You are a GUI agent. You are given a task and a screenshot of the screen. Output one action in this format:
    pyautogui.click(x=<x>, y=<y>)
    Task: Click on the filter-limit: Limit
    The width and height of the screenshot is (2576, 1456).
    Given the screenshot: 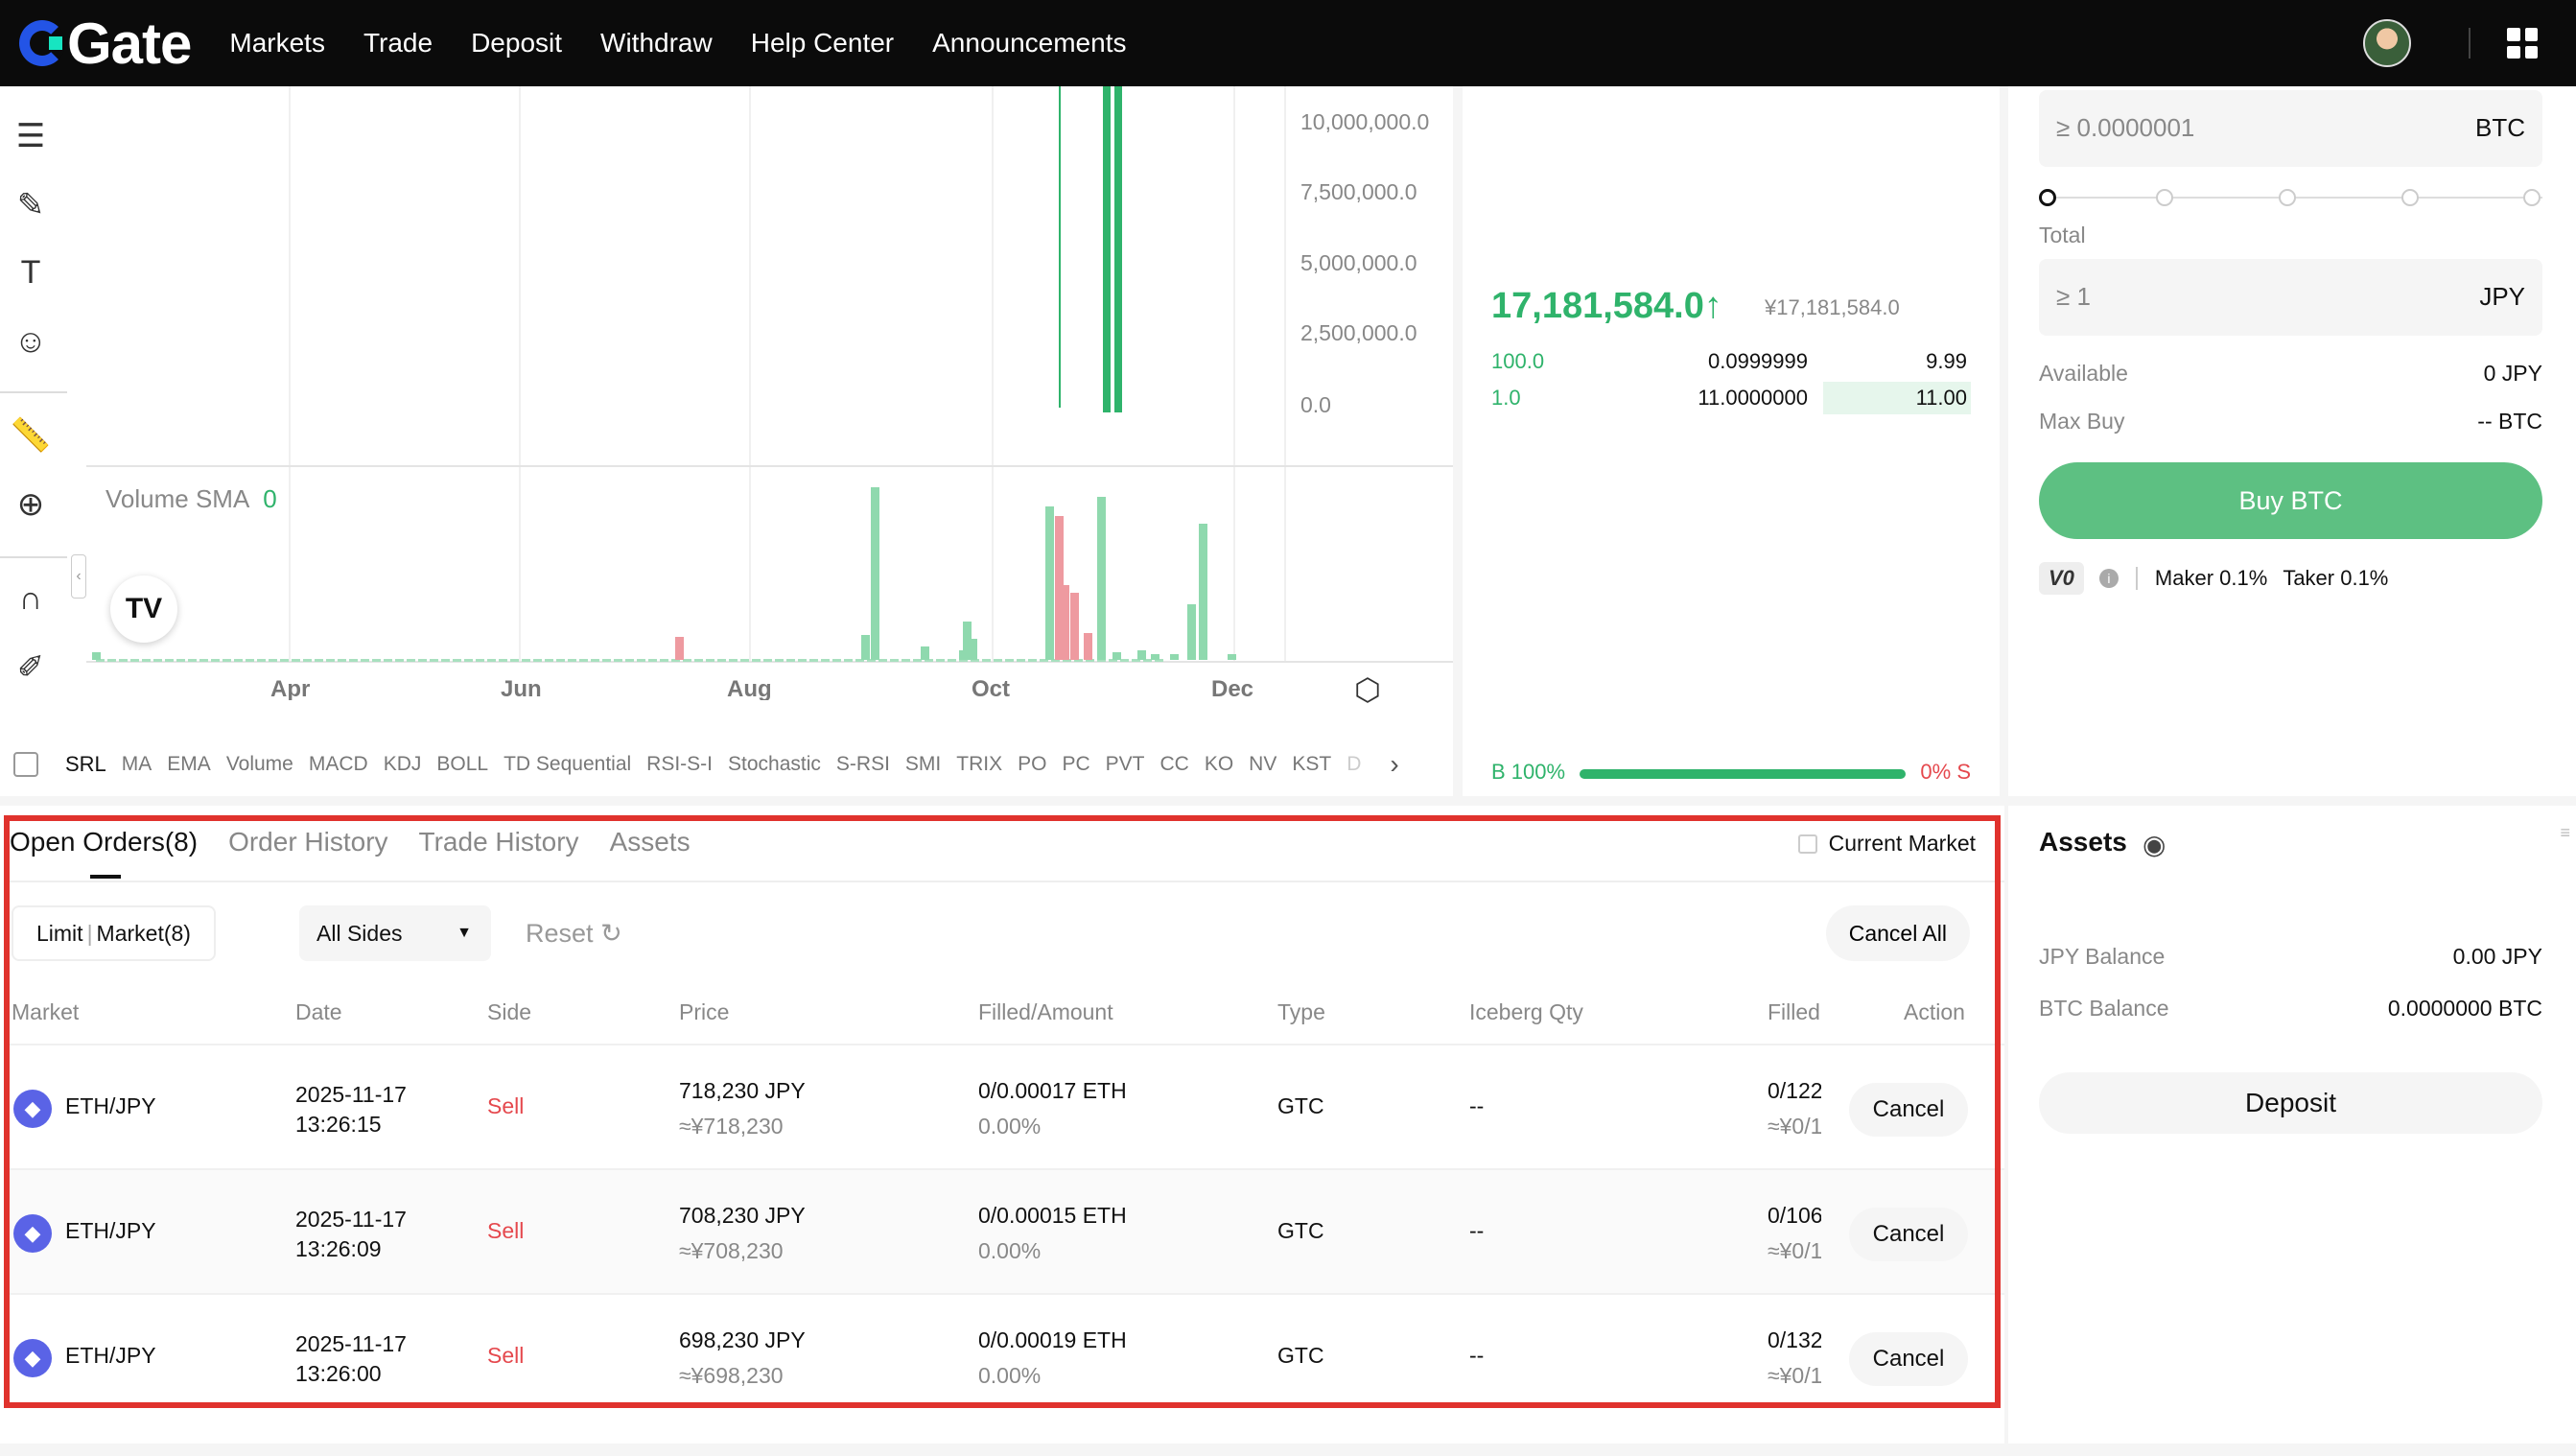 What is the action you would take?
    pyautogui.click(x=59, y=934)
    